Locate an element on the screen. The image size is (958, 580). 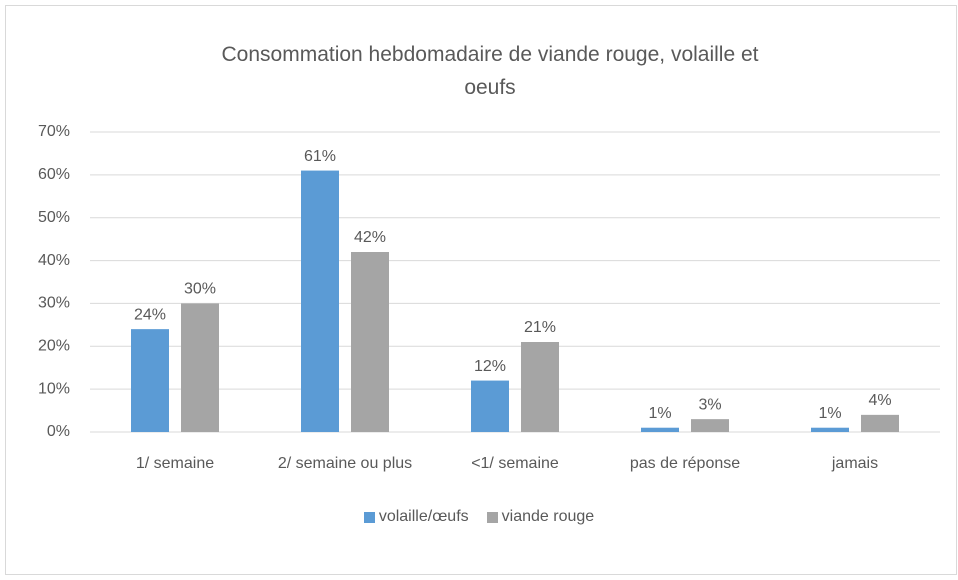
data-label: 24% is located at coordinates (150, 314).